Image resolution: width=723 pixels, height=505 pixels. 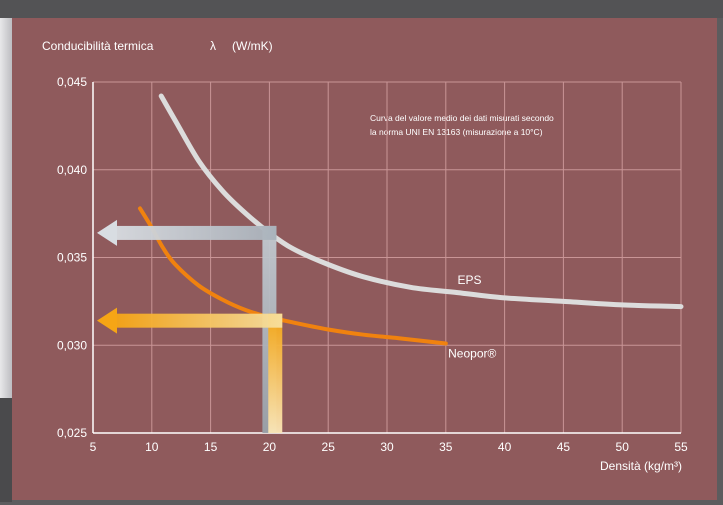 I want to click on y-tick-label-0,040: 0,040, so click(x=72, y=170).